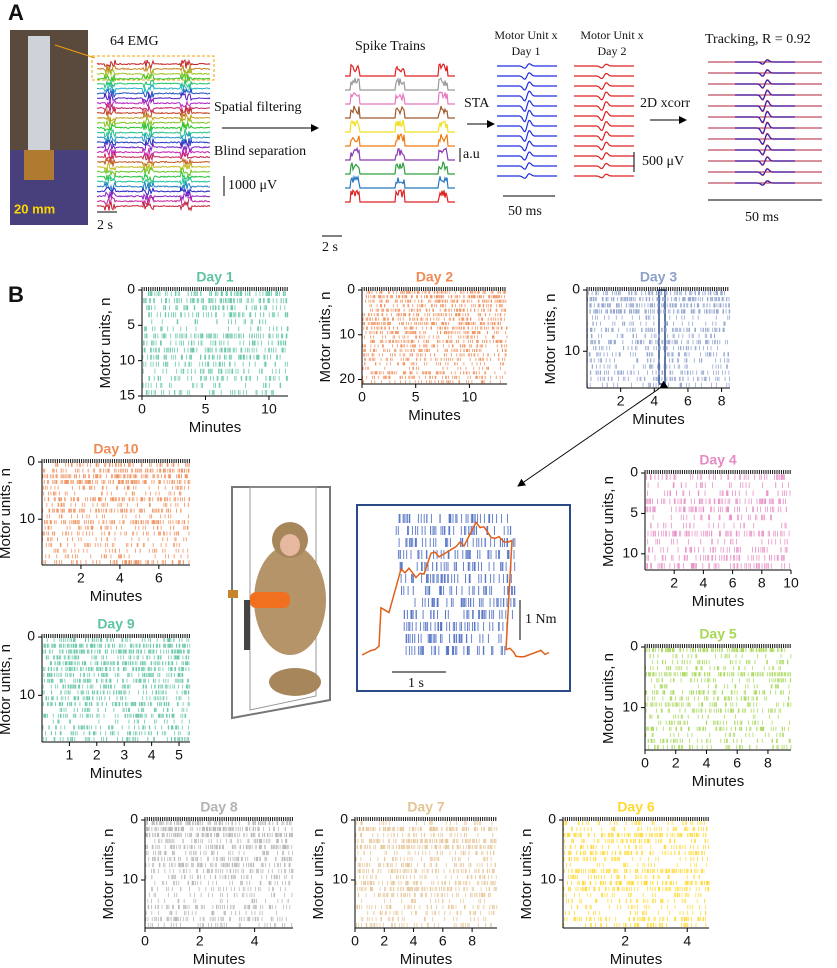  What do you see at coordinates (472, 941) in the screenshot?
I see `x-tick-label: 8` at bounding box center [472, 941].